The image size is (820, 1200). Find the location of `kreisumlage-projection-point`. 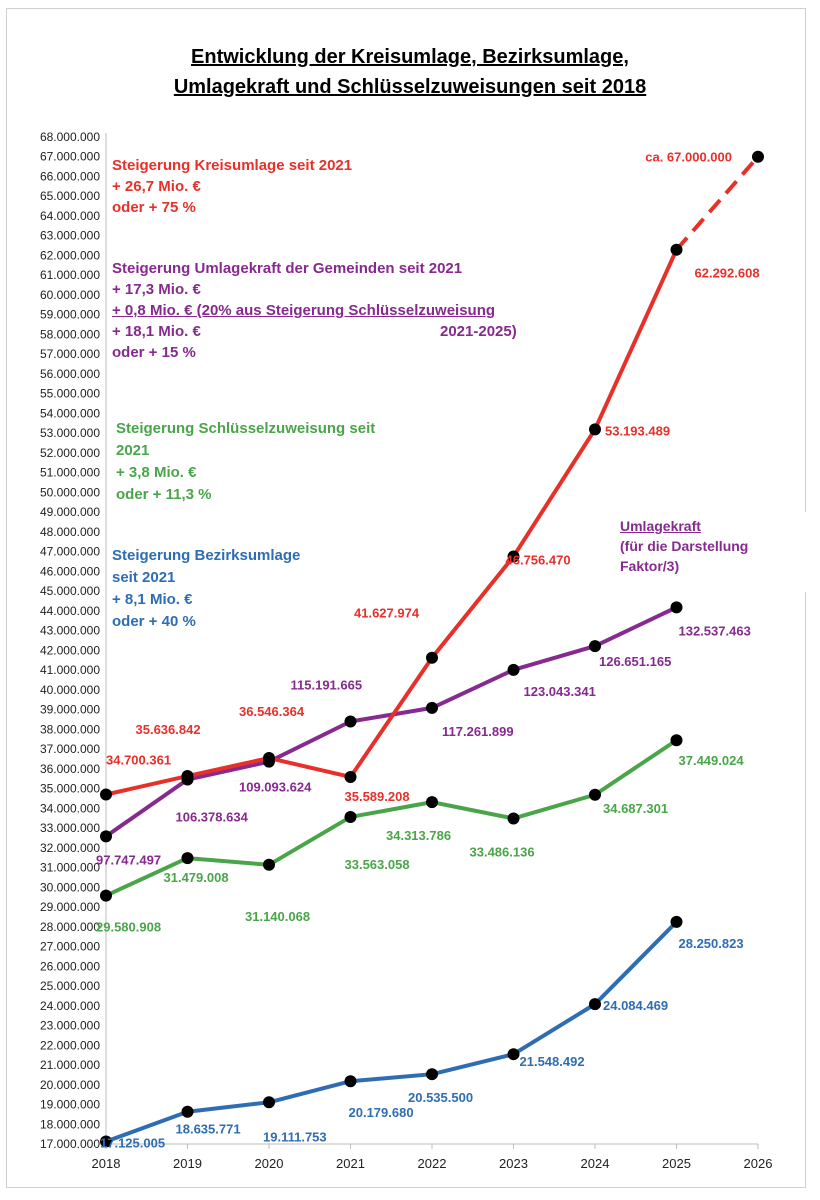

kreisumlage-projection-point is located at coordinates (758, 156).